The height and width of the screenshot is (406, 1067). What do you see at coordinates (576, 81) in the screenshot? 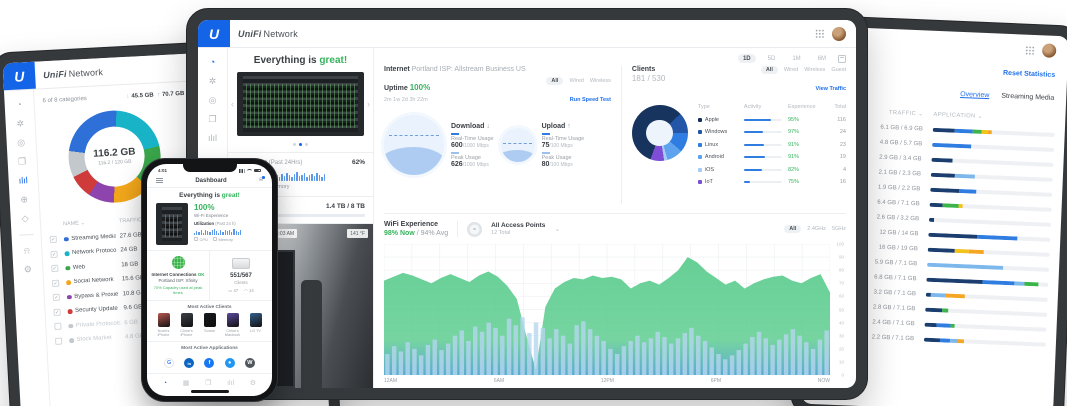
I see `internet-tab-wired: Wired` at bounding box center [576, 81].